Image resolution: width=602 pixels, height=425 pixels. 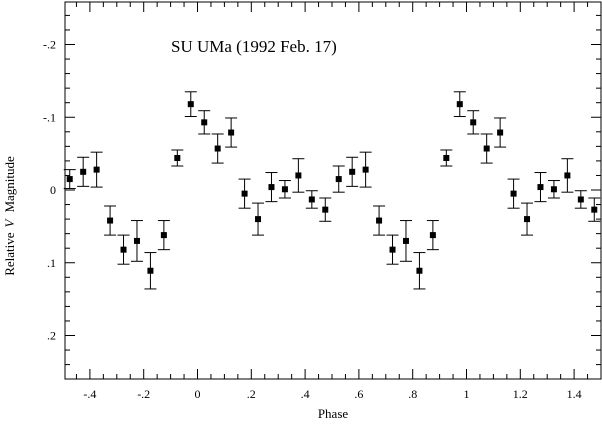 What do you see at coordinates (49, 45) in the screenshot?
I see `y-tick-label: -.2` at bounding box center [49, 45].